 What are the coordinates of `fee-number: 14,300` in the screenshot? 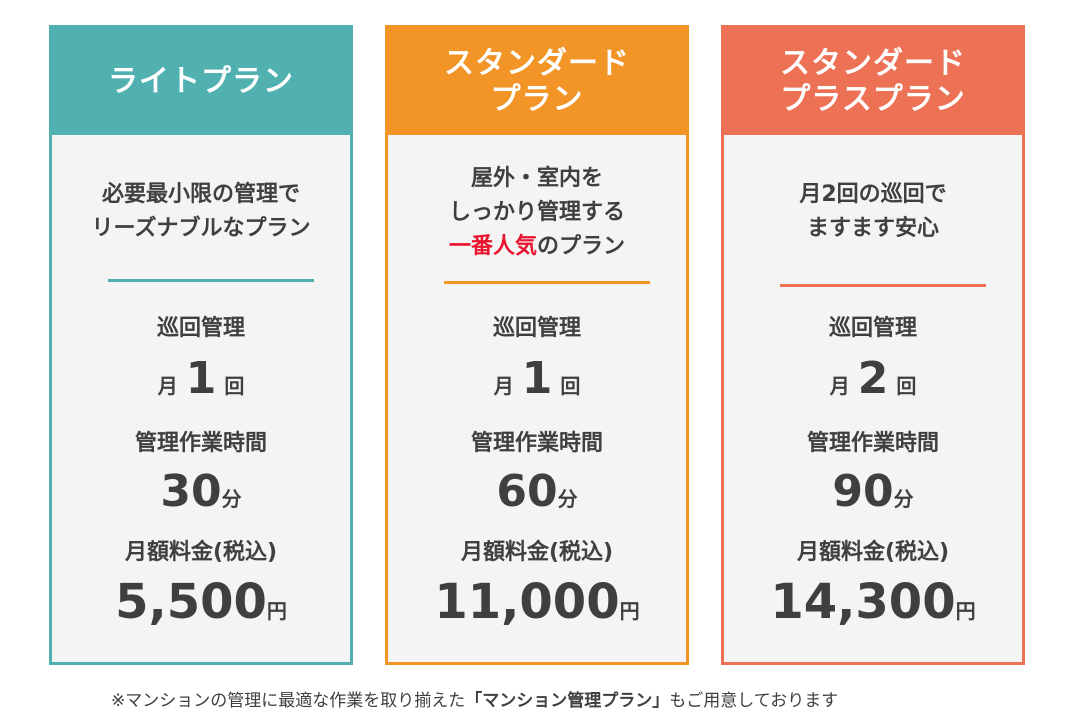 It's located at (863, 602).